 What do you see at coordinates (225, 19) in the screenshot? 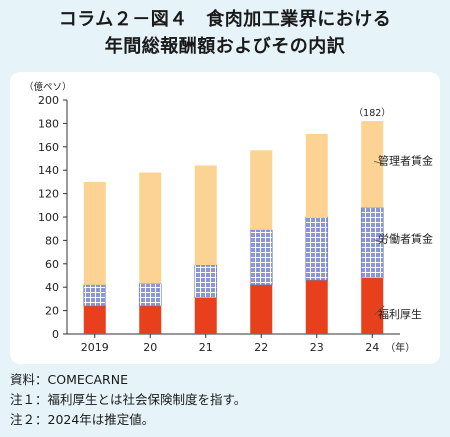
I see `chart-title-line1: コラム２－図４ 食肉加工業界における` at bounding box center [225, 19].